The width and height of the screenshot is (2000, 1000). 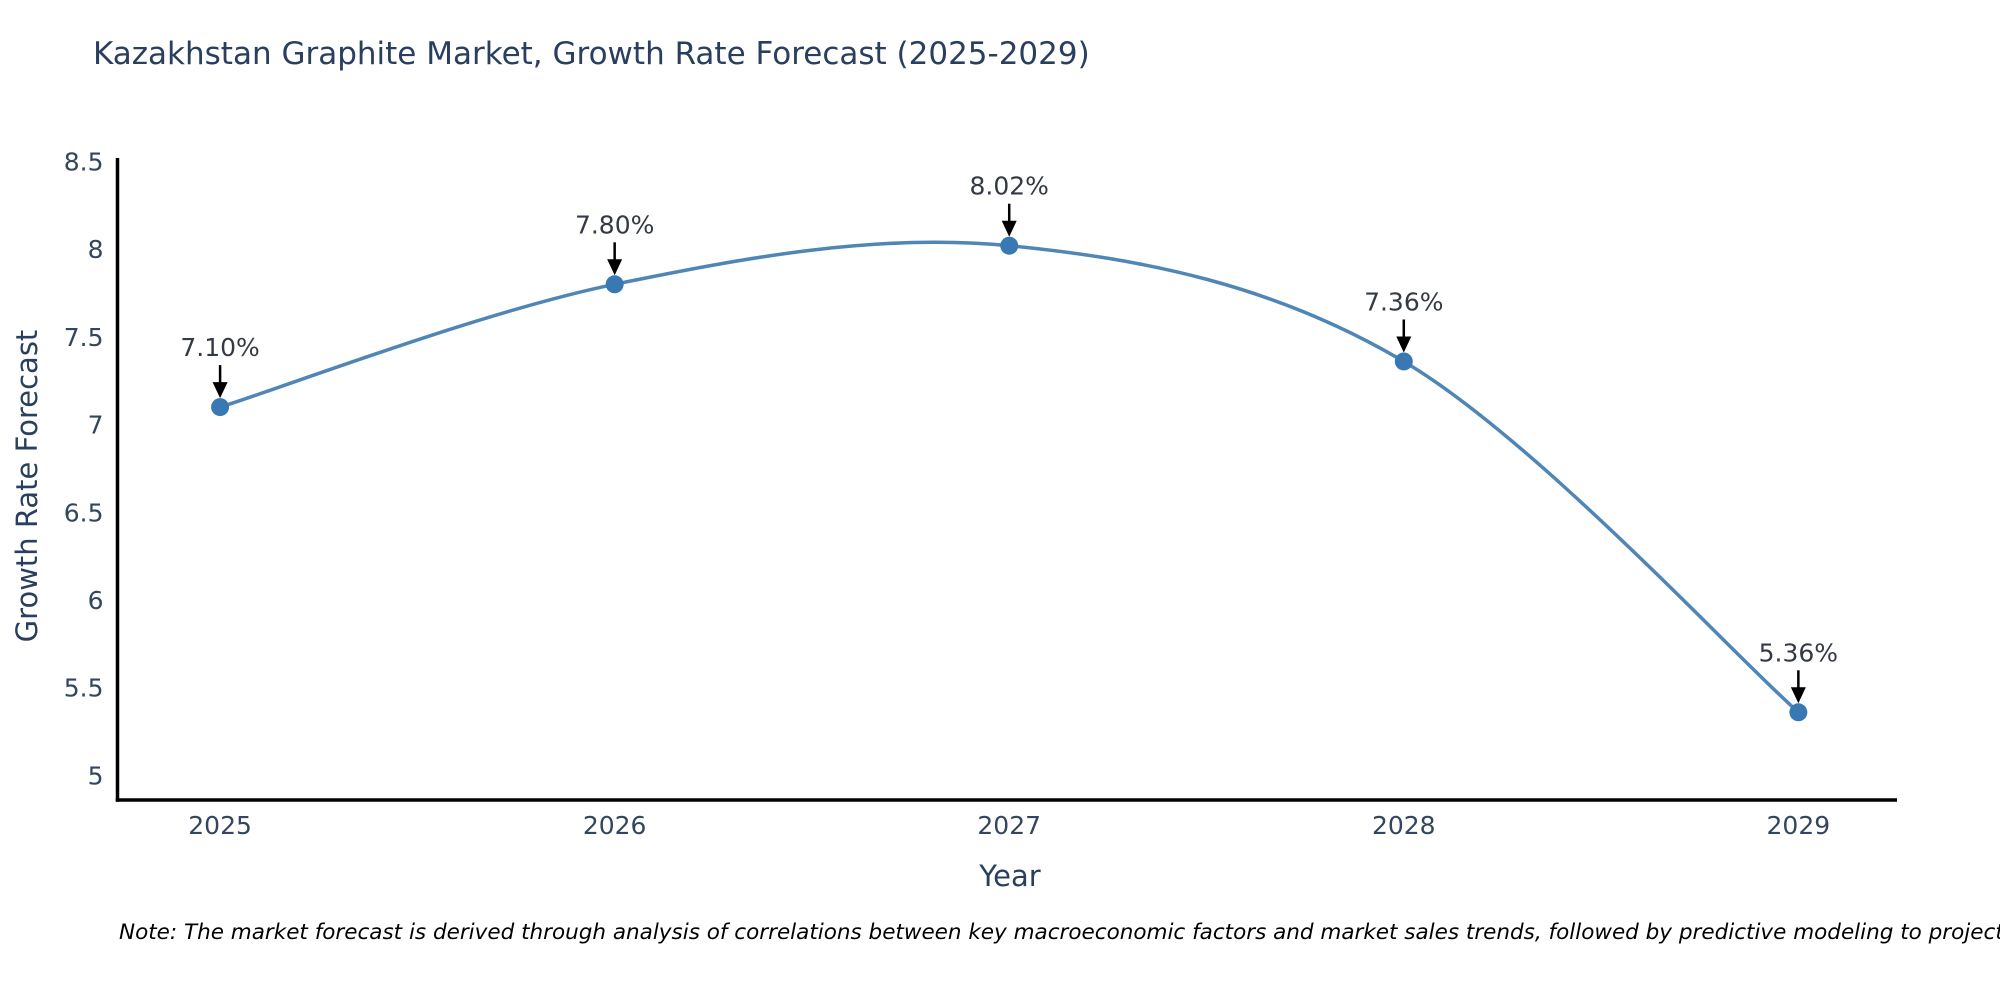 I want to click on x-axis-title: Year, so click(x=1010, y=876).